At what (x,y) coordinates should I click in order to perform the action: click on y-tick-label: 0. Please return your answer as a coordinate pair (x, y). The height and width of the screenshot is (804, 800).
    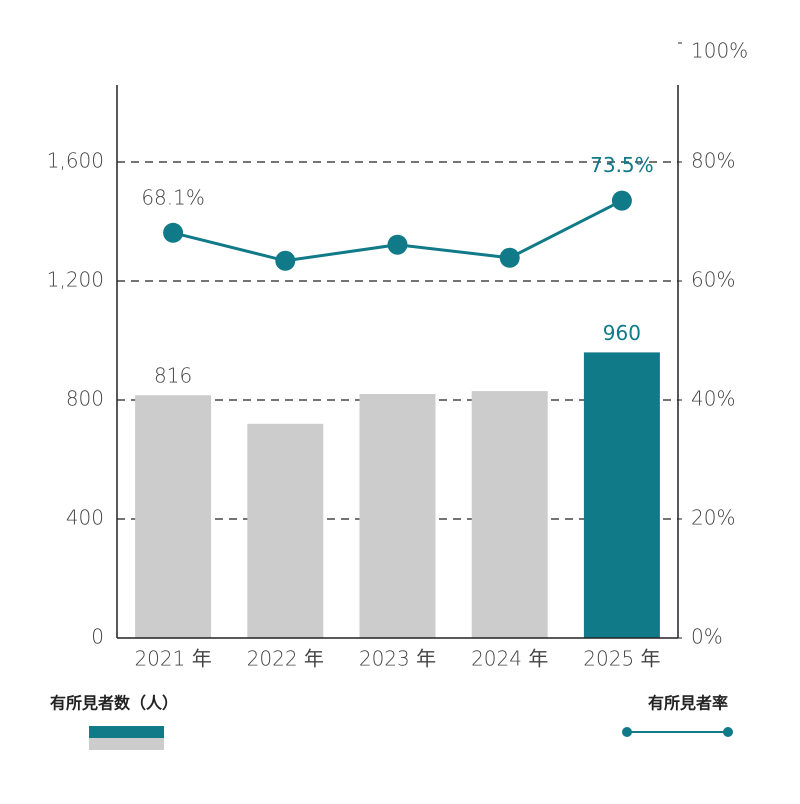
    Looking at the image, I should click on (97, 637).